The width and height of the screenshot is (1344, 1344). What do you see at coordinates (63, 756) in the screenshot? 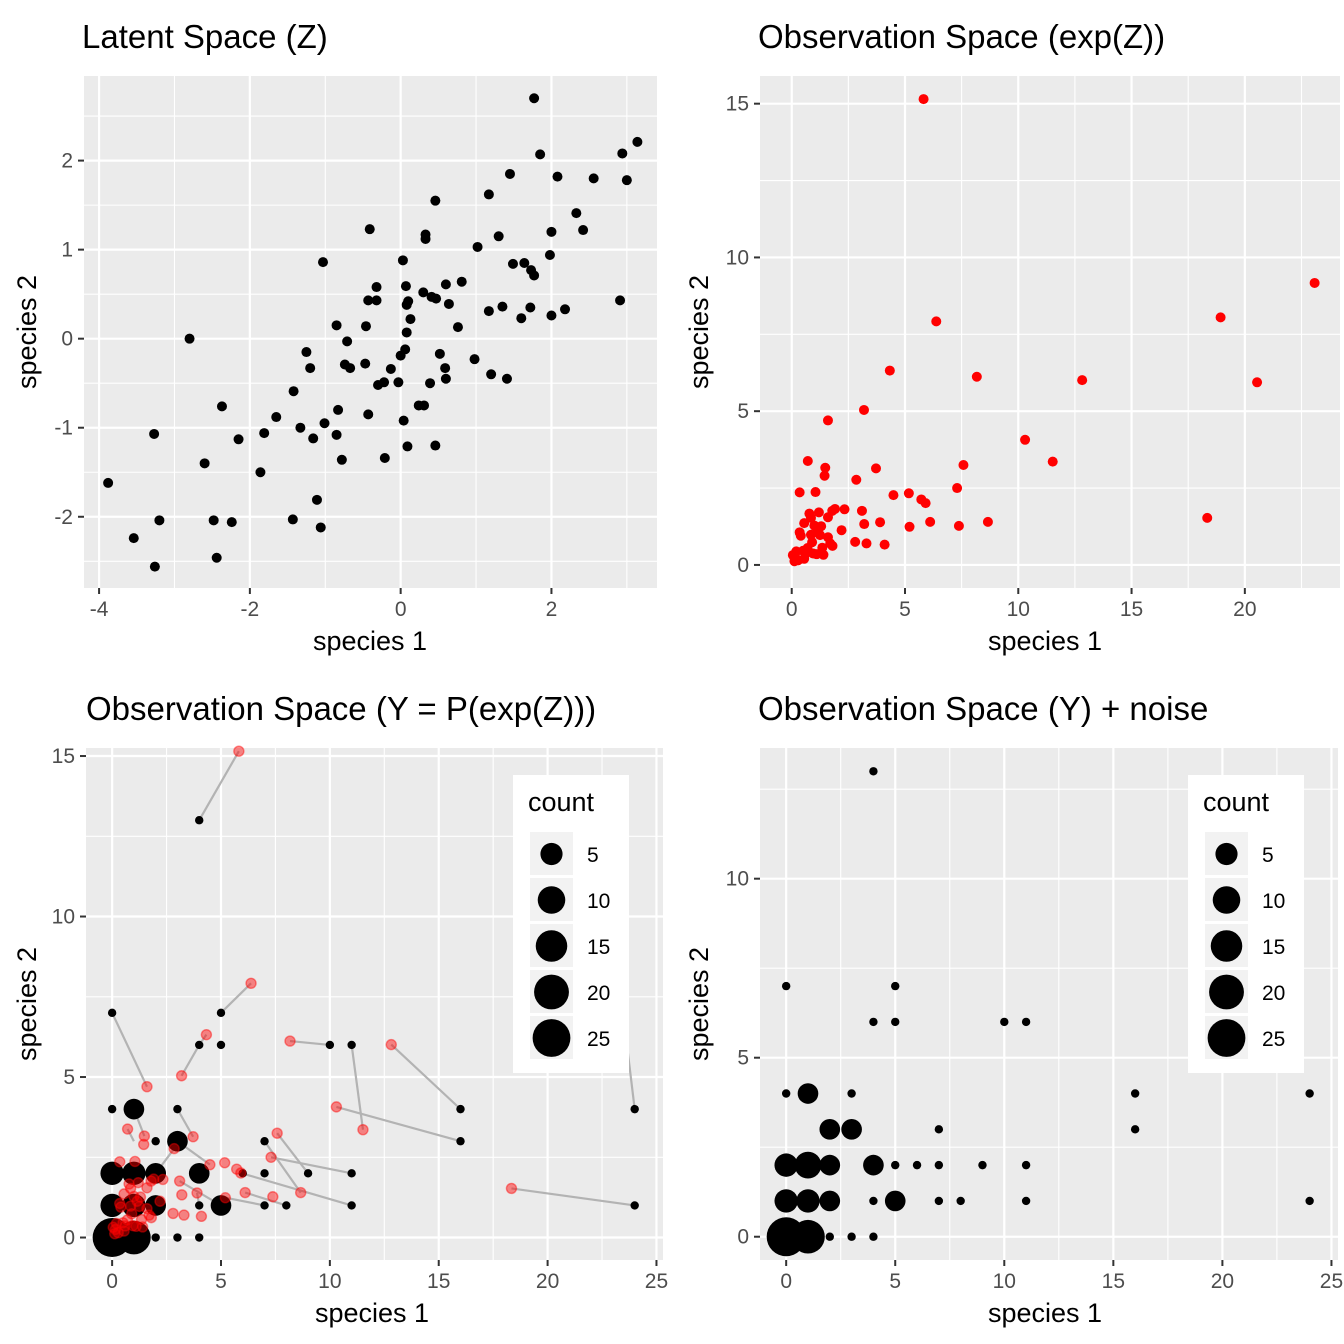
I see `y-tick-label: 15` at bounding box center [63, 756].